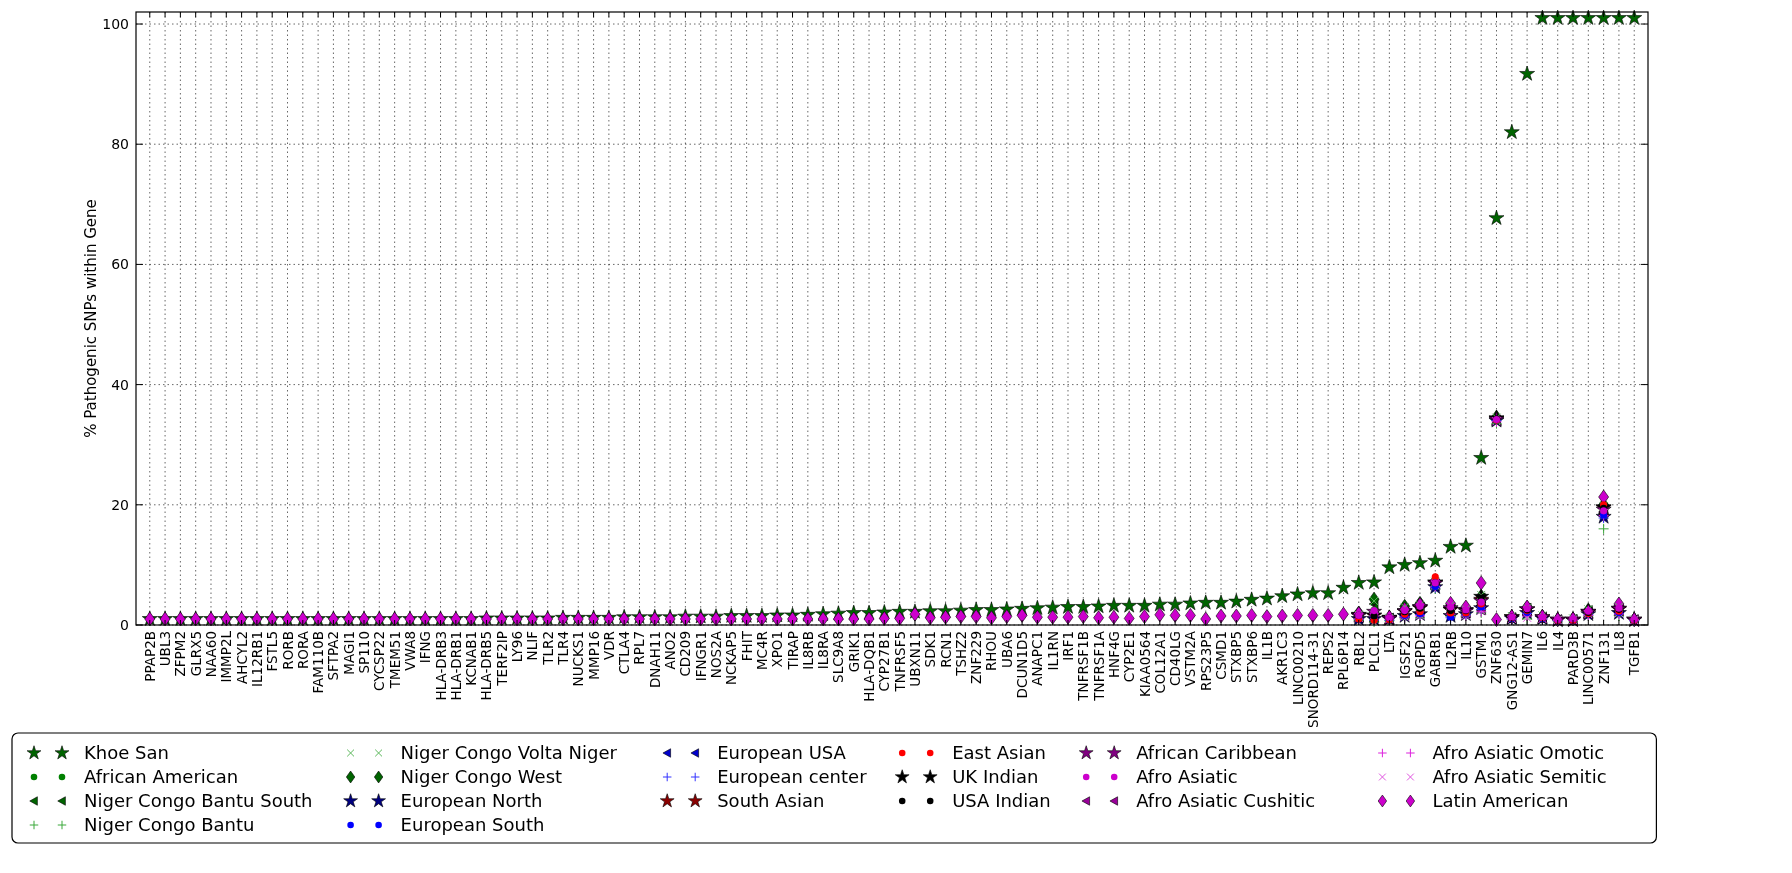  Describe the element at coordinates (1496, 657) in the screenshot. I see `x-tick-label: ZNF630` at that location.